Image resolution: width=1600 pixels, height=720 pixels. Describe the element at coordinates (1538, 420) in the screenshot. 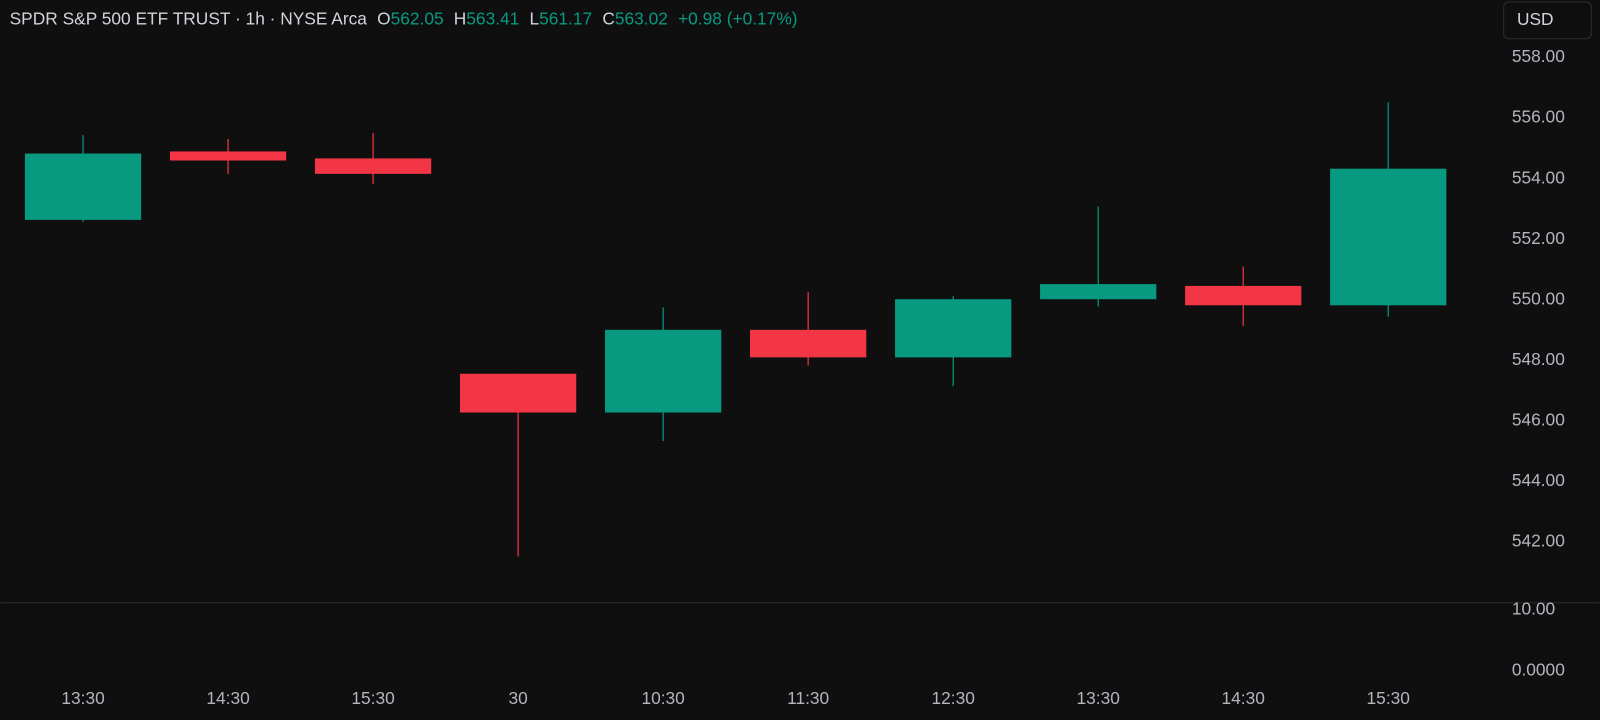

I see `y-tick-label: 546.00` at that location.